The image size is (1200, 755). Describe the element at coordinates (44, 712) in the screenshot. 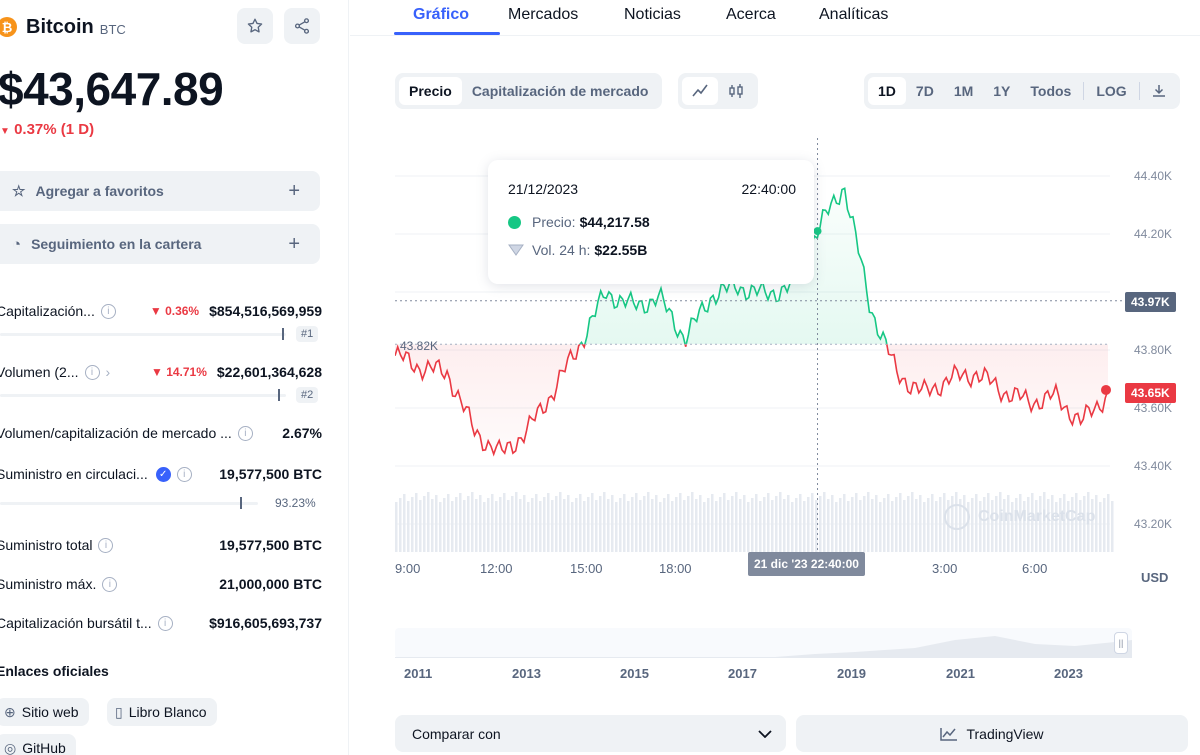

I see `website-link: ⊕ Sitio web` at that location.